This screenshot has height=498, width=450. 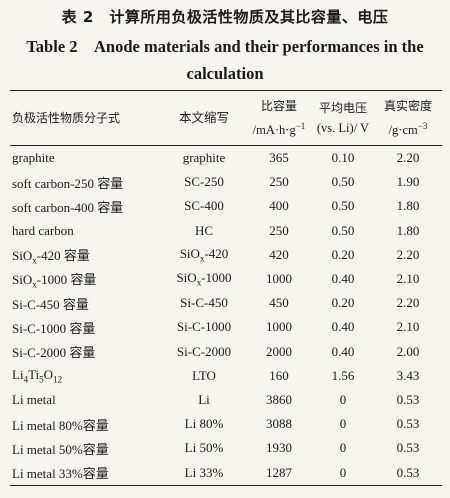 I want to click on header-capacity-label: 比容量, so click(x=278, y=105).